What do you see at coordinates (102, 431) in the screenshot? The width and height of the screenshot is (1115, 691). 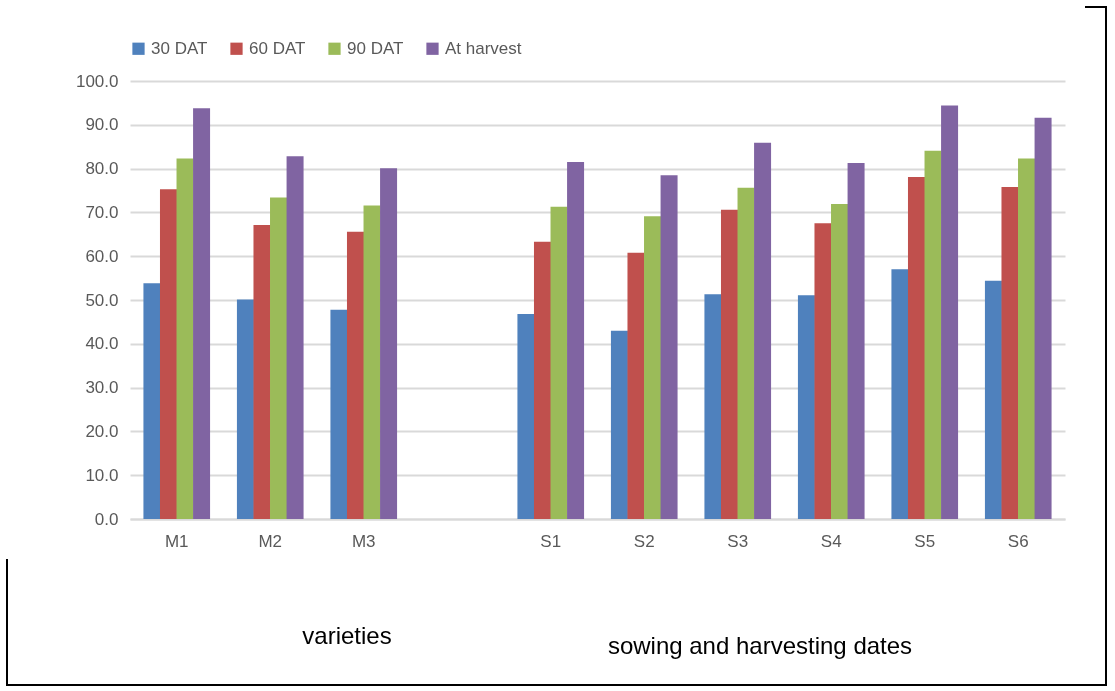 I see `y-tick-label: 20.0` at bounding box center [102, 431].